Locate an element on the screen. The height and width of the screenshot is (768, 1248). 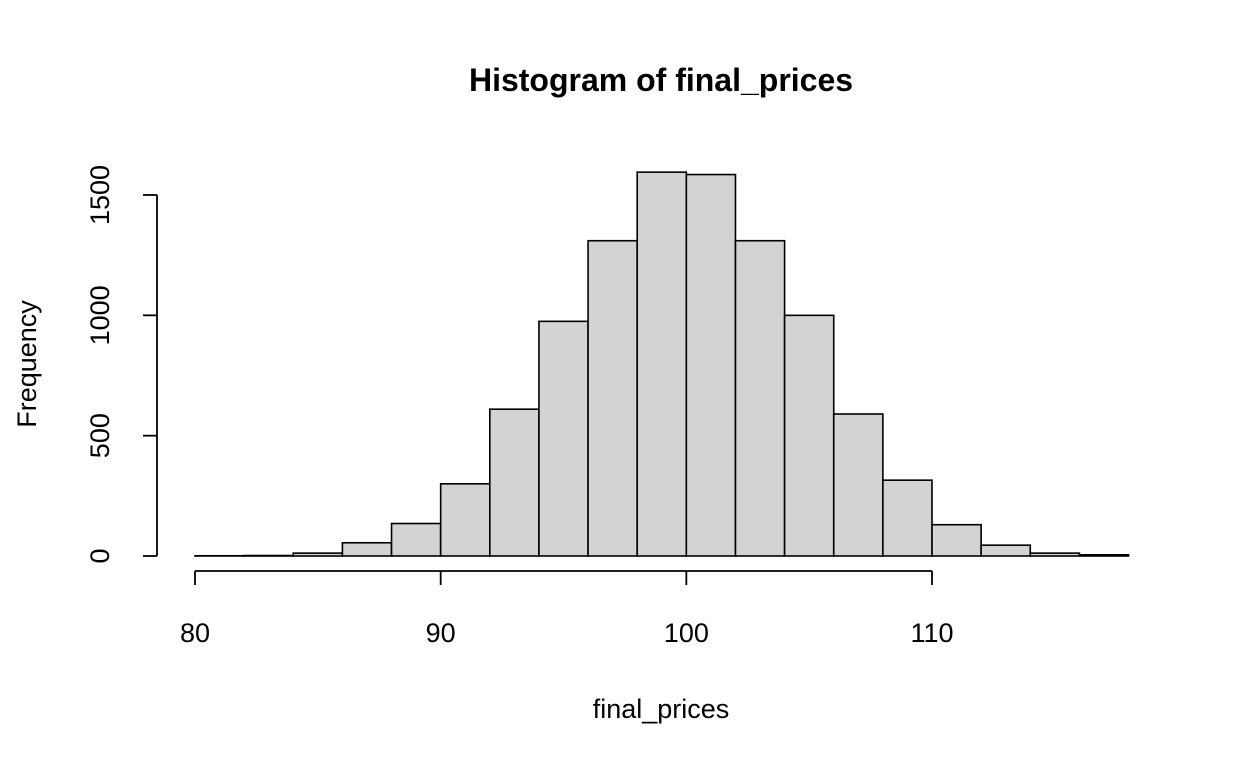
x-axis-label: final_prices is located at coordinates (661, 709).